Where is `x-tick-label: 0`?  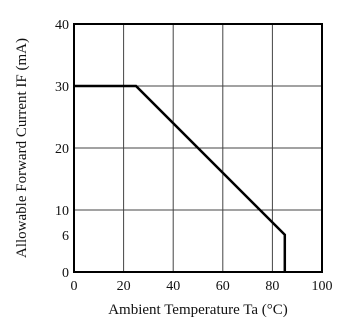 x-tick-label: 0 is located at coordinates (74, 286).